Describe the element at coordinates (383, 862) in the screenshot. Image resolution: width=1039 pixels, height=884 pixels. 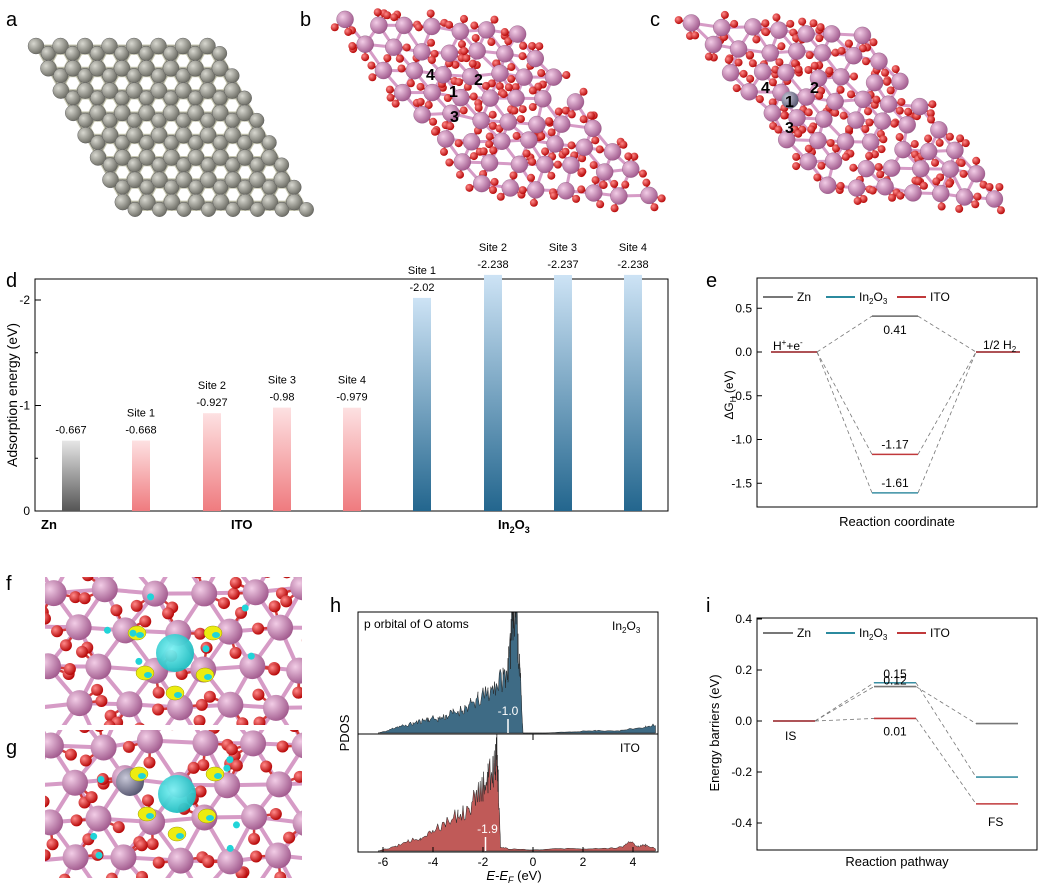
I see `x-tick-label: -6` at that location.